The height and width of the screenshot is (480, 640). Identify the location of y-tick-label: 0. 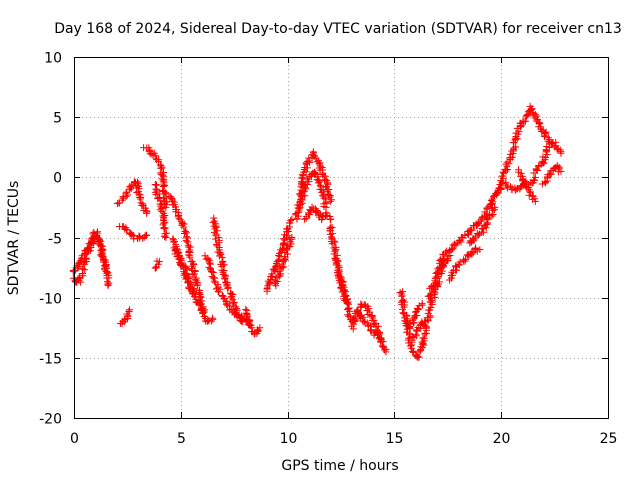
(57, 179).